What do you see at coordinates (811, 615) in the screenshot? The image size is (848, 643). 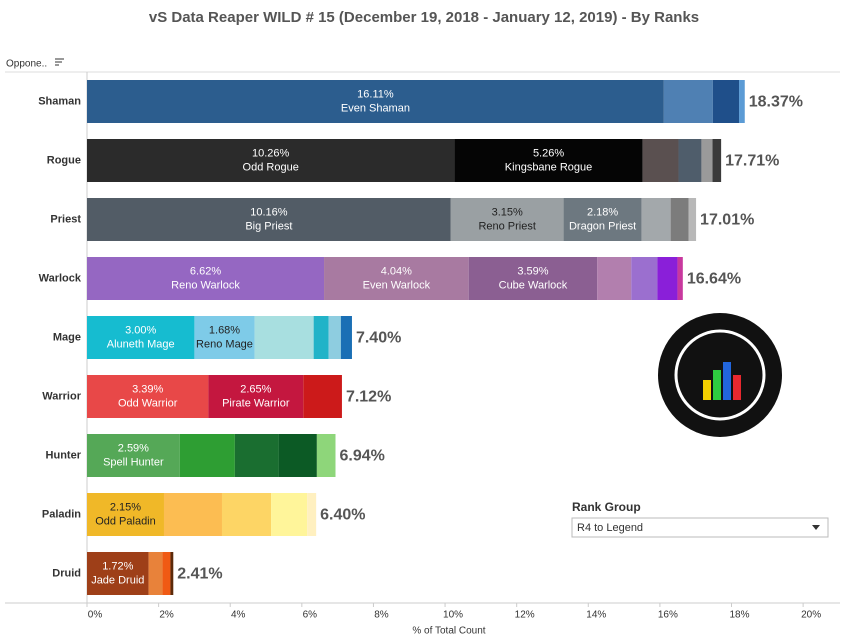 I see `x-tick-label: 20%` at bounding box center [811, 615].